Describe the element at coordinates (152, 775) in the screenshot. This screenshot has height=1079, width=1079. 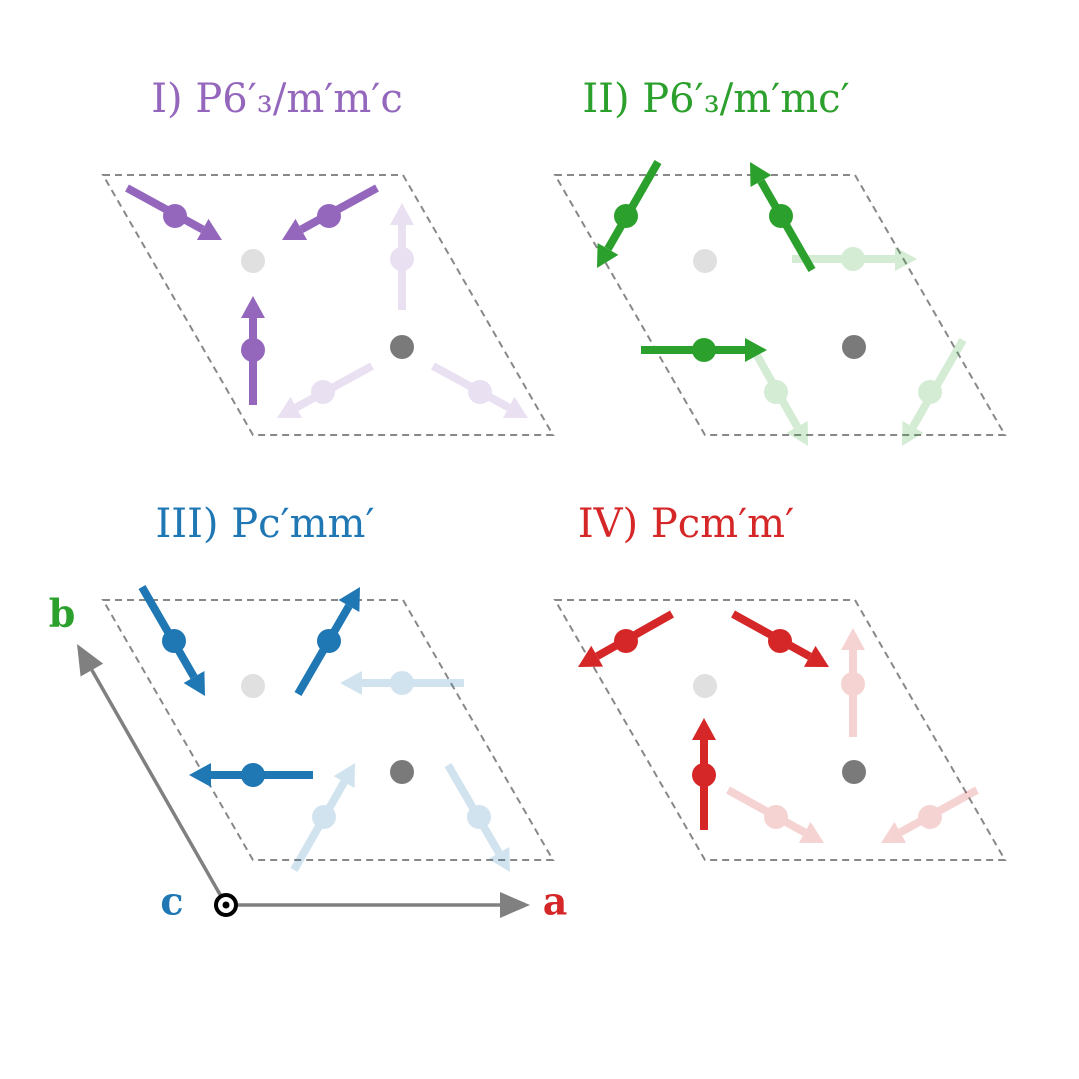
I see `axis-b` at that location.